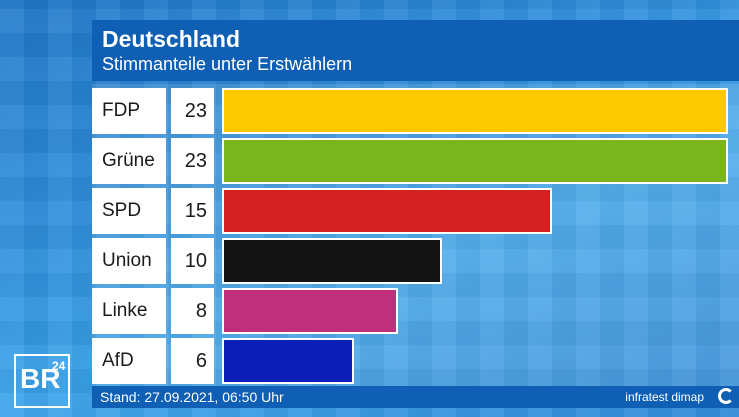 The image size is (739, 417). What do you see at coordinates (415, 311) in the screenshot?
I see `bar-row: Linke 8` at bounding box center [415, 311].